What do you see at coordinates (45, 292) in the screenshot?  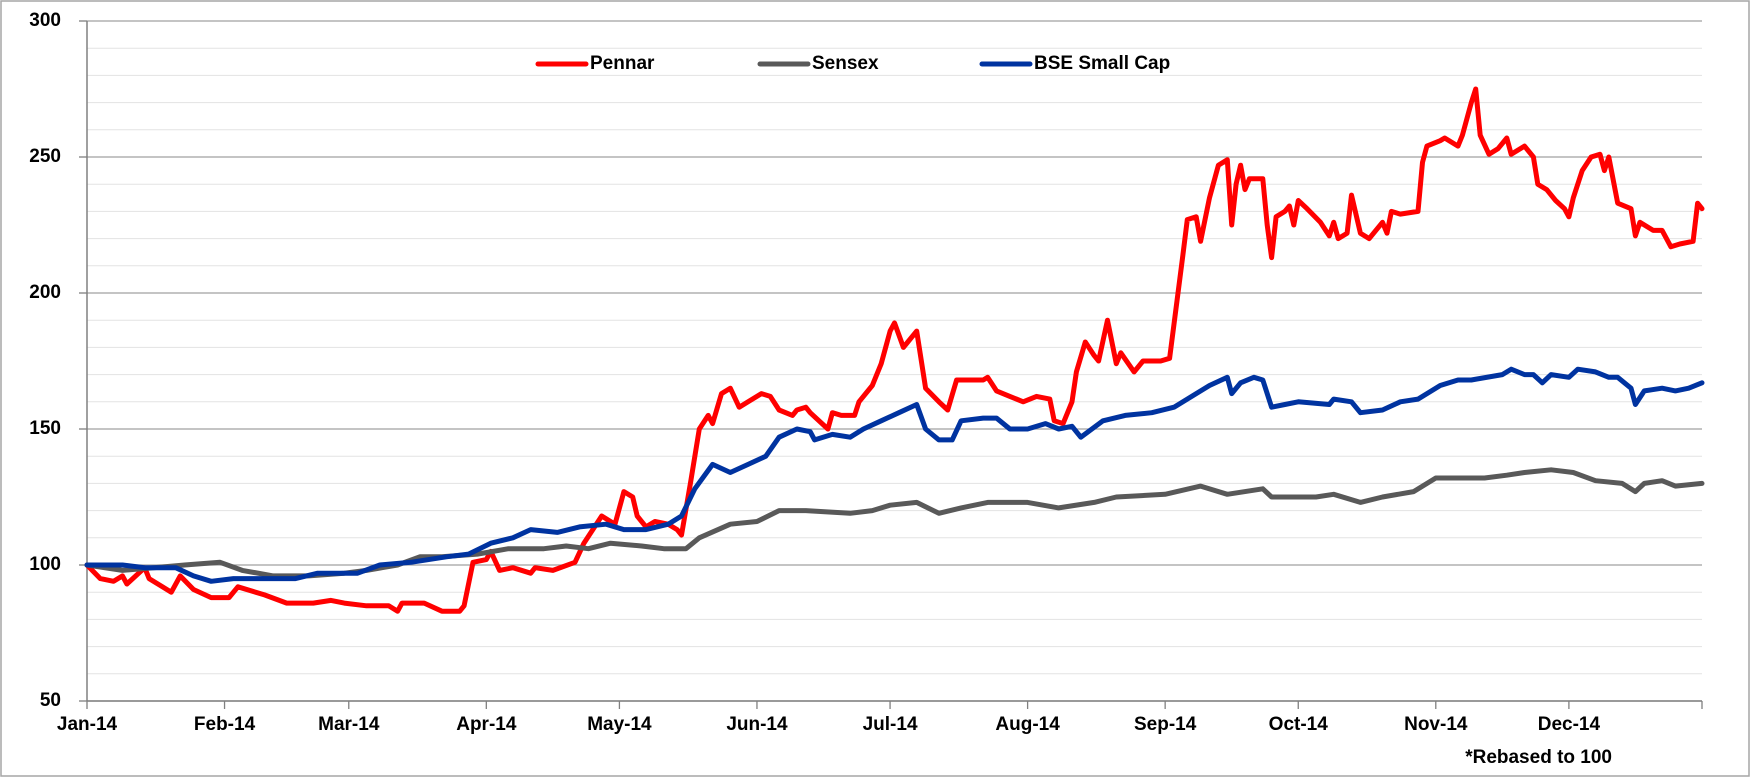 I see `y-tick-label: 200` at bounding box center [45, 292].